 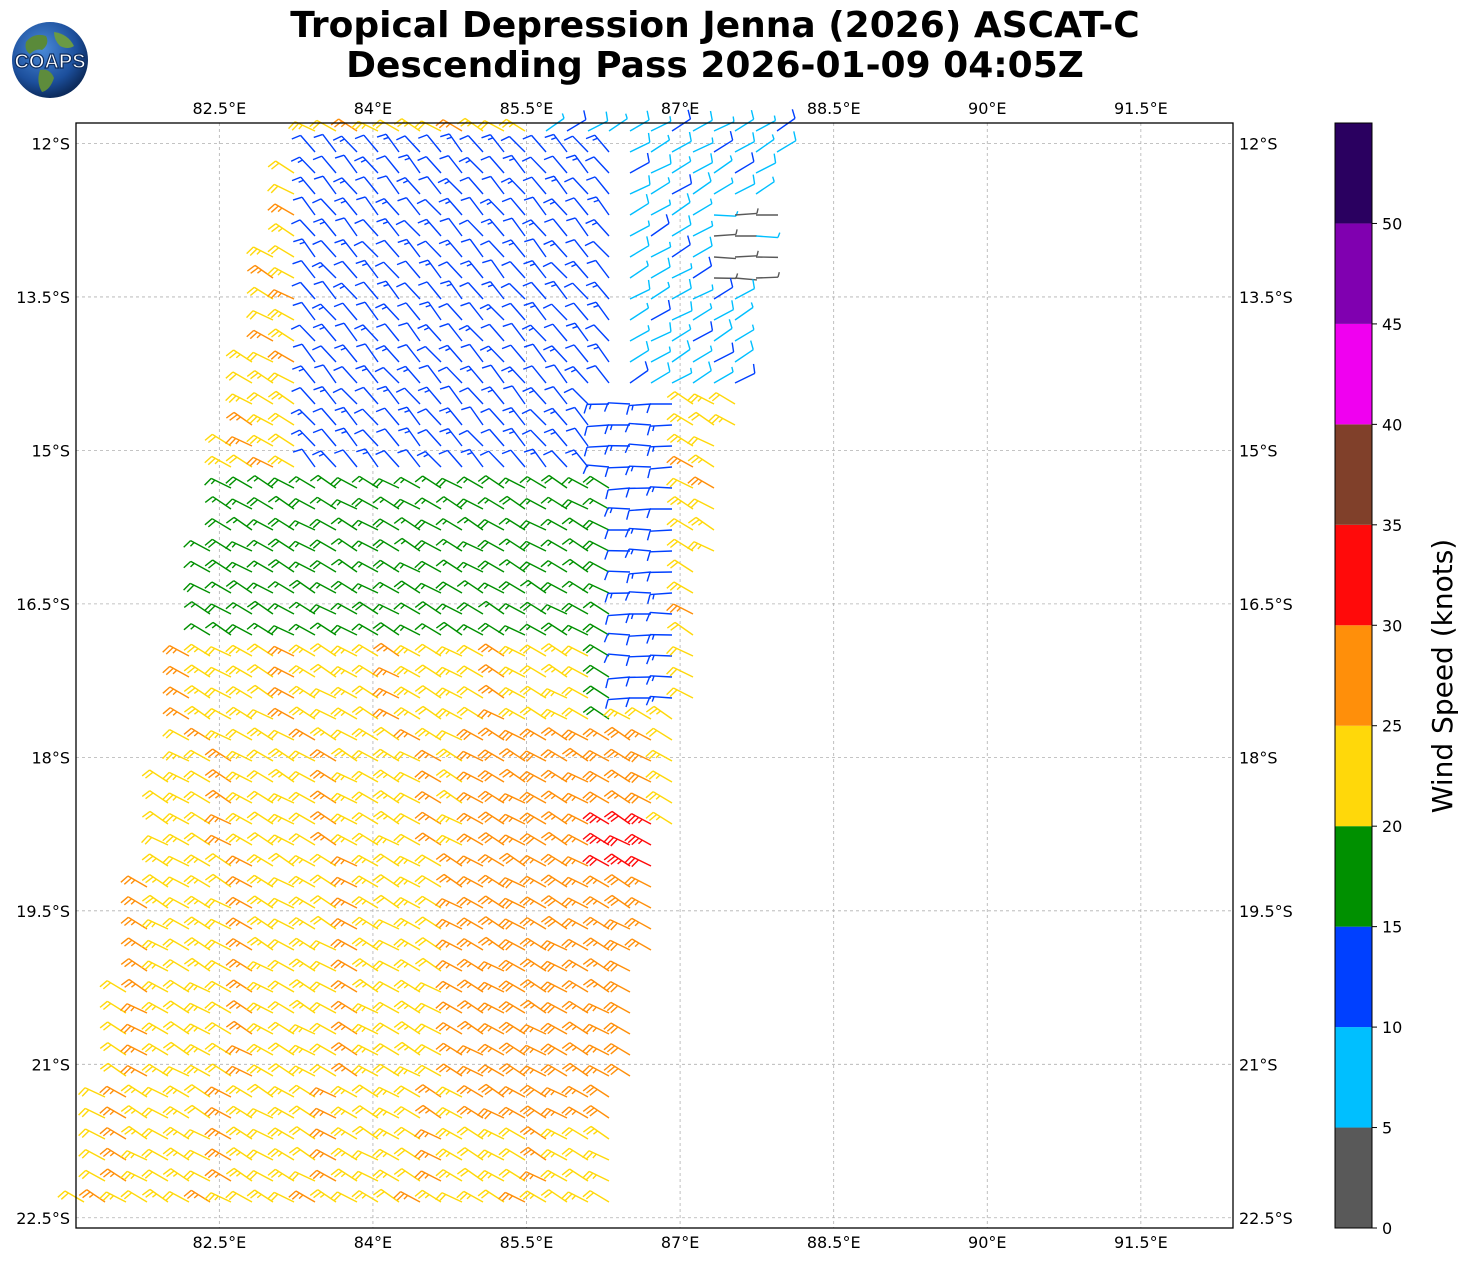 I want to click on colorbar-bin, so click(x=1353, y=1177).